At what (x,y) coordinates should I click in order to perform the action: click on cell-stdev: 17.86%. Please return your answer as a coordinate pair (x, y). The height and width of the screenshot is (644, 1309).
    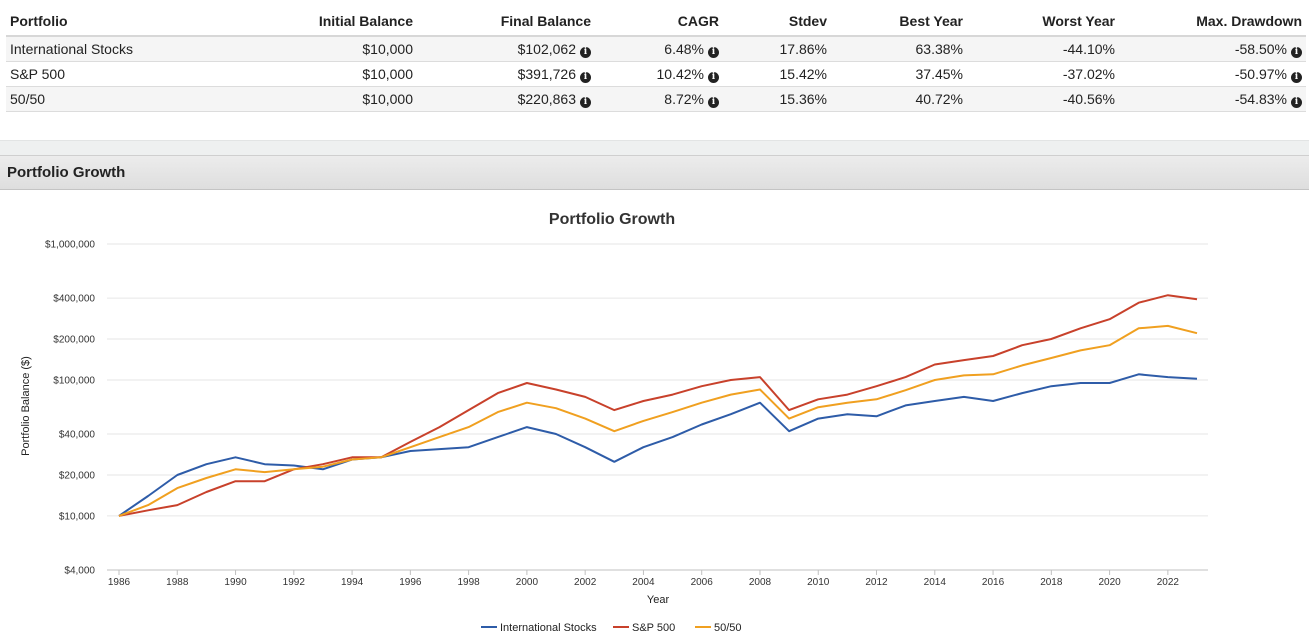
    Looking at the image, I should click on (777, 49).